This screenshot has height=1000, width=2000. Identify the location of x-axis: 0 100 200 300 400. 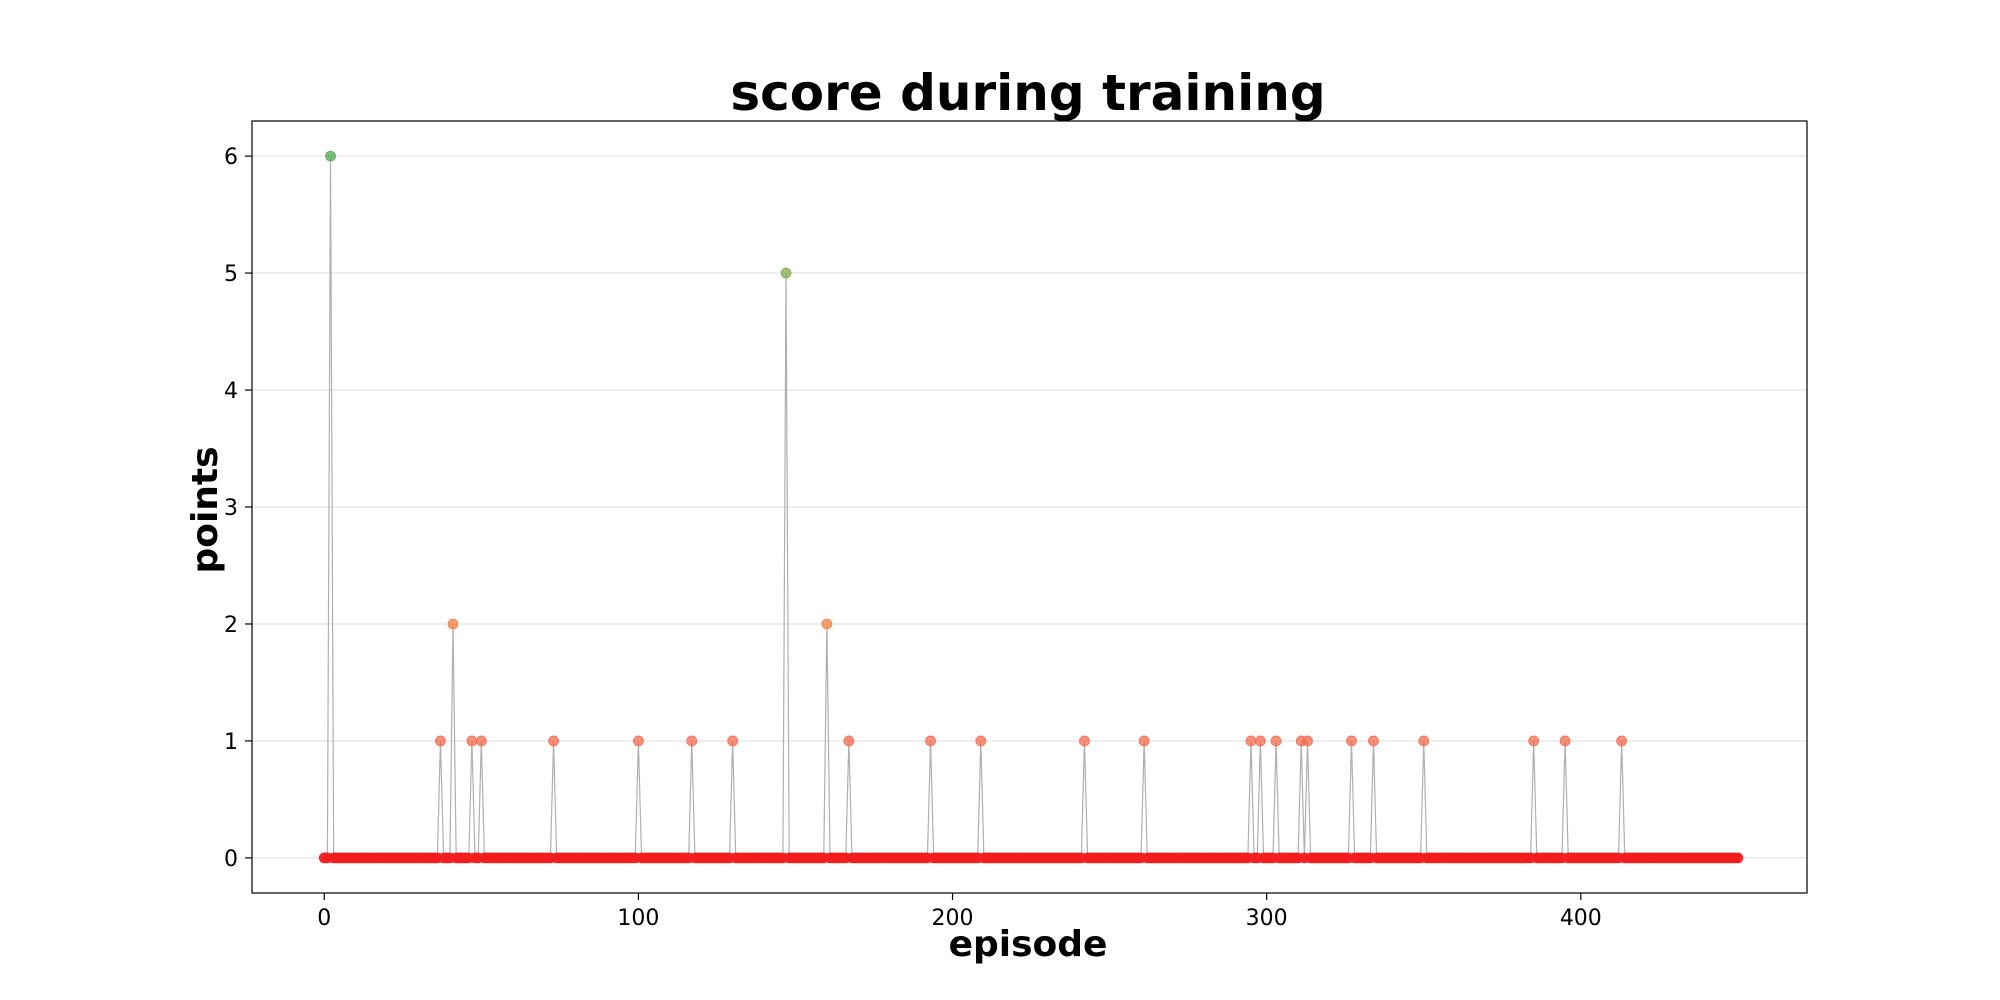
(959, 912).